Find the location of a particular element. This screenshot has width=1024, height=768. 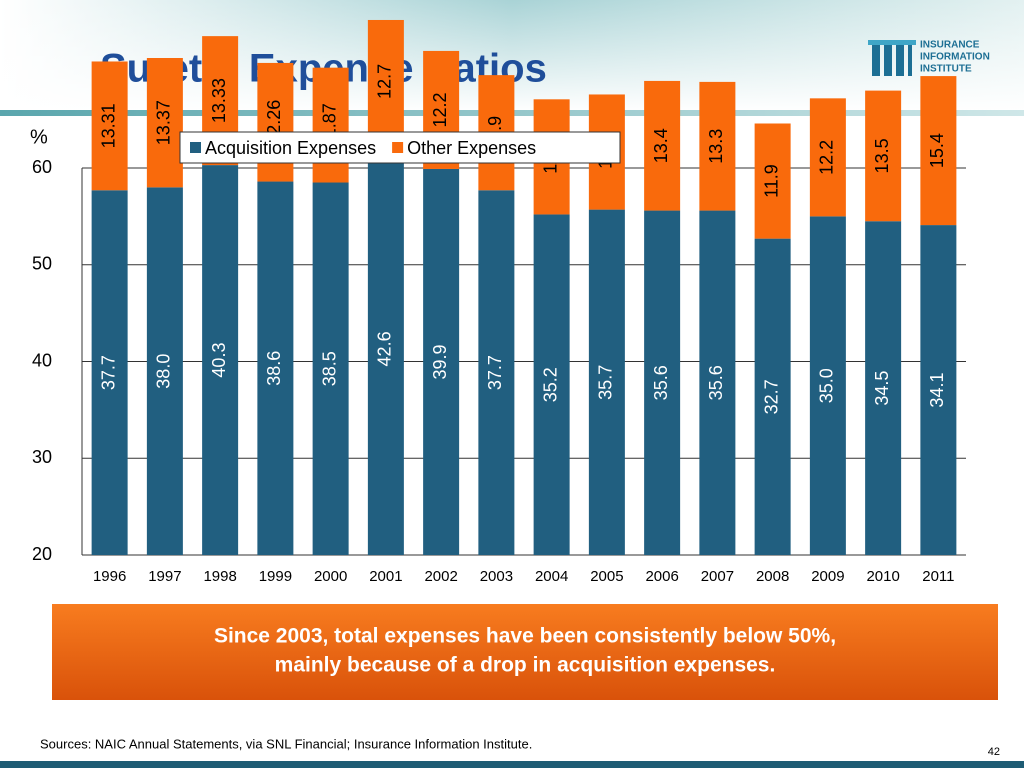

x-tick-label: 2010 is located at coordinates (882, 576).